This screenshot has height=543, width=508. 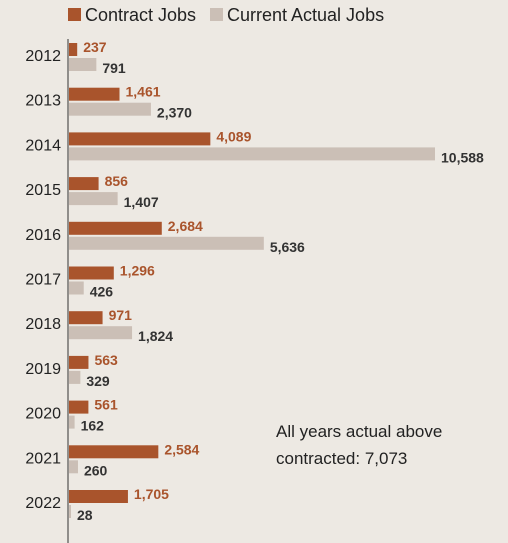 I want to click on annotation-line-2: contracted: 7,073, so click(x=341, y=458).